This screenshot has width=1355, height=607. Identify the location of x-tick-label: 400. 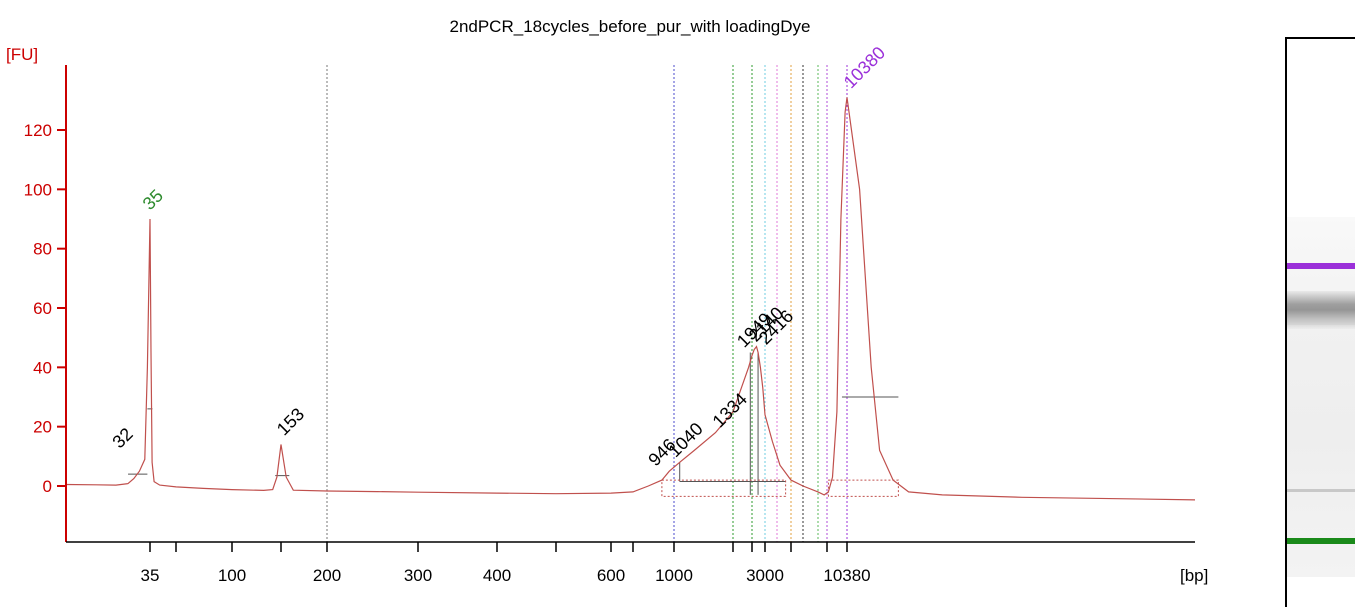
(497, 575).